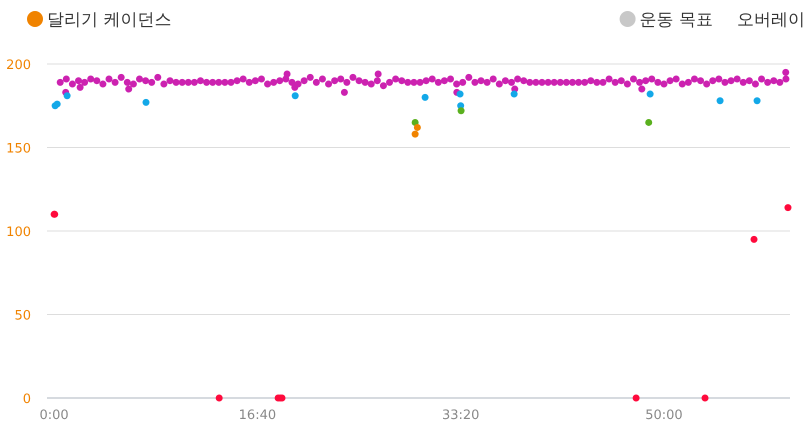  I want to click on y-tick-label: 0, so click(26, 399).